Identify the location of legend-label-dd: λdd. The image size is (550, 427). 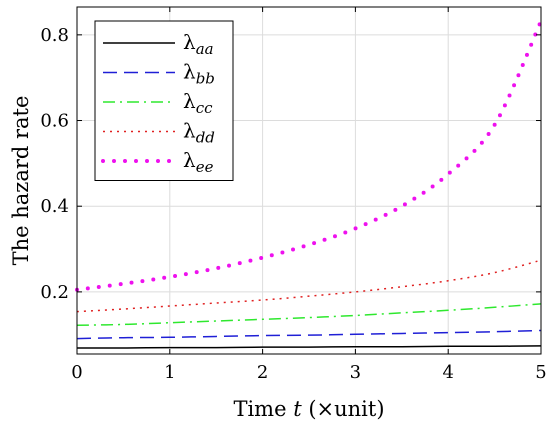
(199, 133).